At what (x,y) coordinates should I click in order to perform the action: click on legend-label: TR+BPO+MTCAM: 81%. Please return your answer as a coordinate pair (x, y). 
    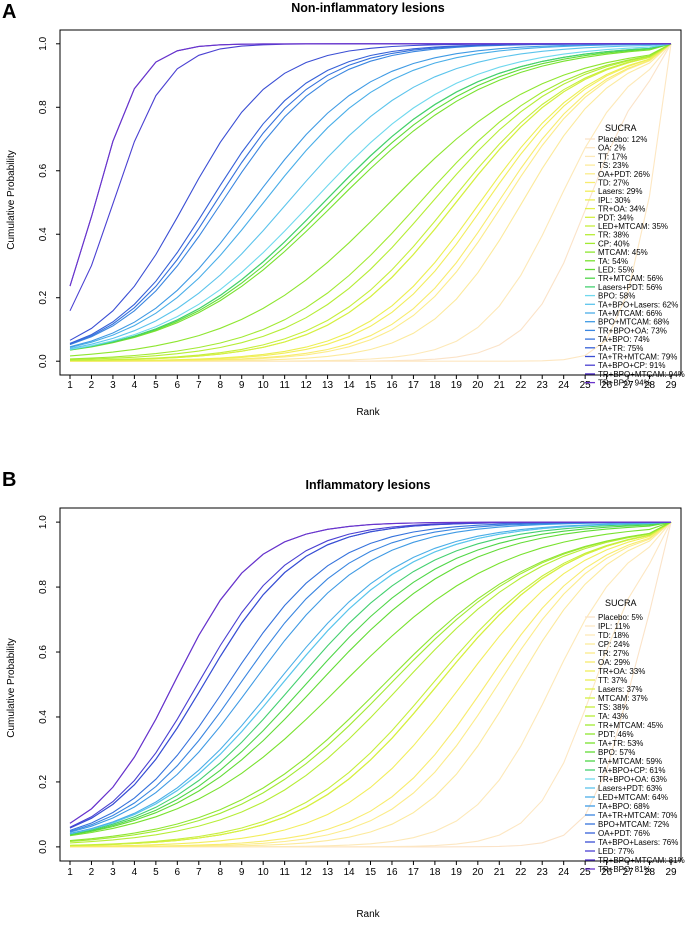
    Looking at the image, I should click on (641, 860).